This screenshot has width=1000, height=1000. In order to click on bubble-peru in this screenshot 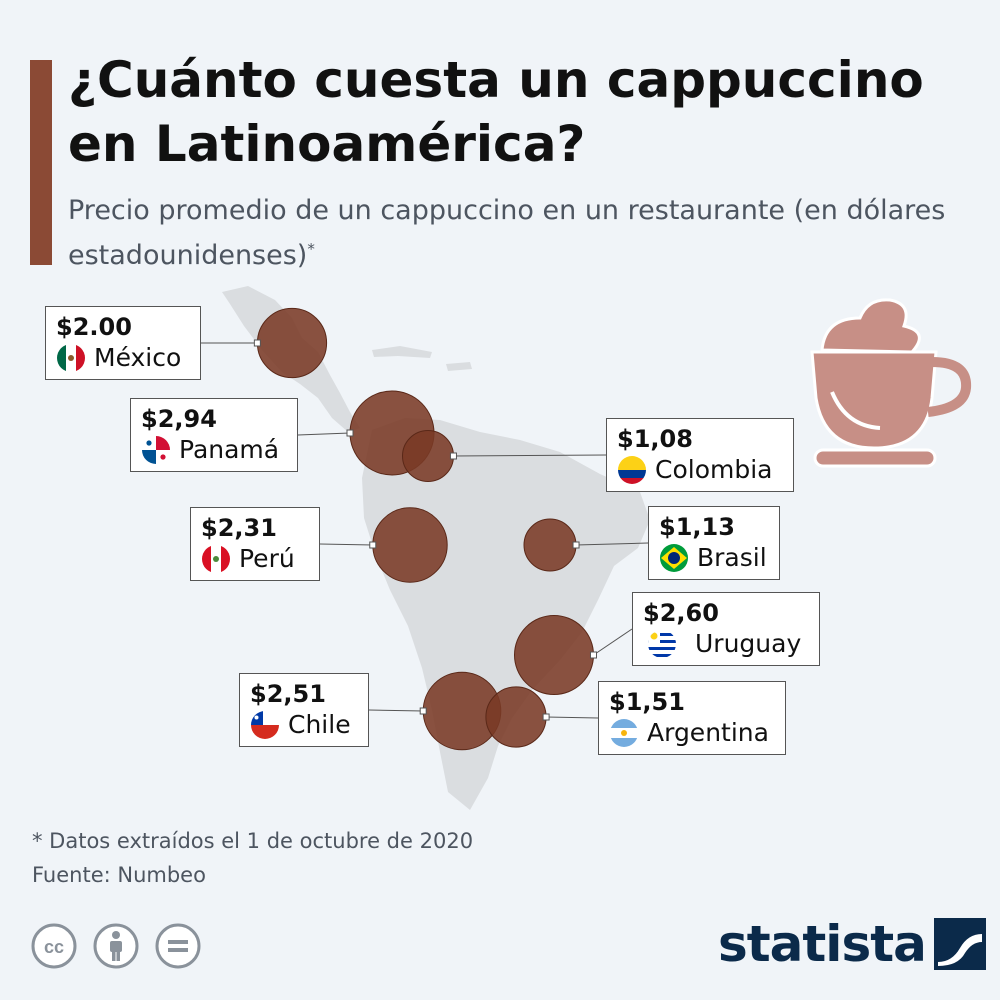, I will do `click(410, 545)`.